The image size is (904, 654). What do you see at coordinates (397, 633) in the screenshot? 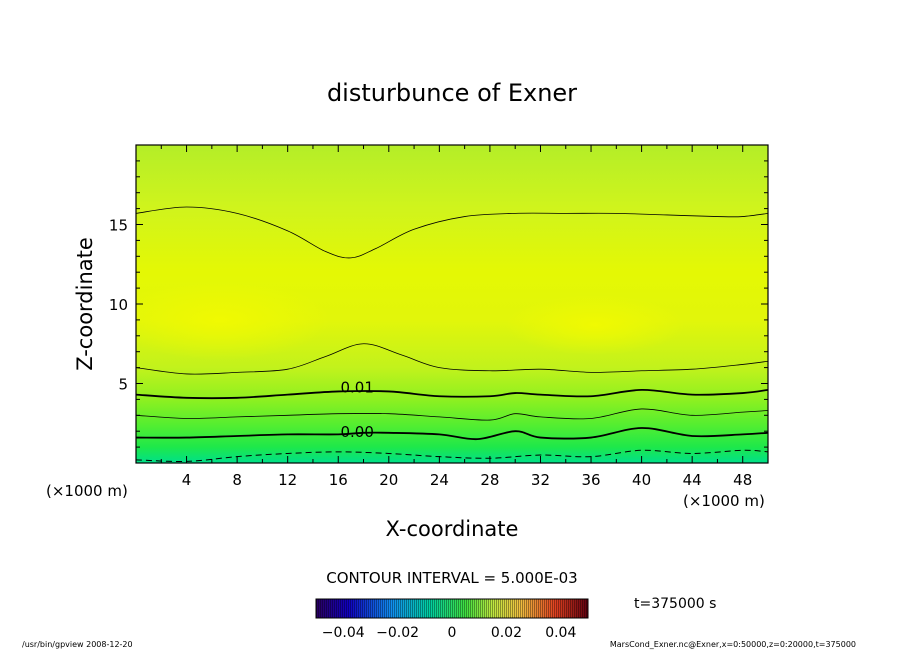
I see `colorbar-label: −0.02` at bounding box center [397, 633].